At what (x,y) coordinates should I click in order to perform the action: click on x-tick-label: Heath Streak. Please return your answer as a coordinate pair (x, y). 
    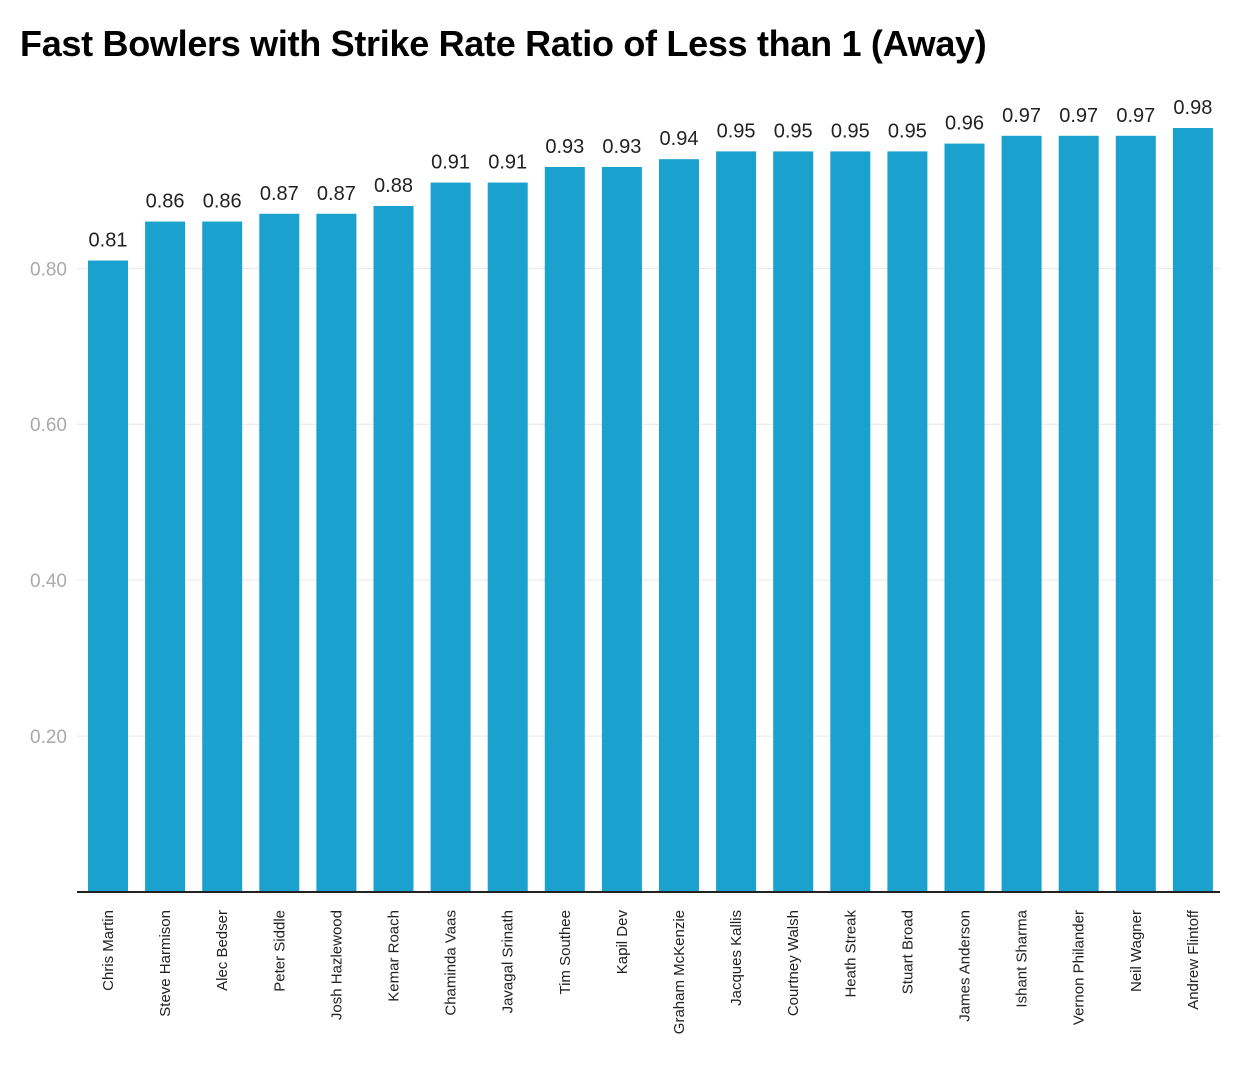
    Looking at the image, I should click on (850, 954).